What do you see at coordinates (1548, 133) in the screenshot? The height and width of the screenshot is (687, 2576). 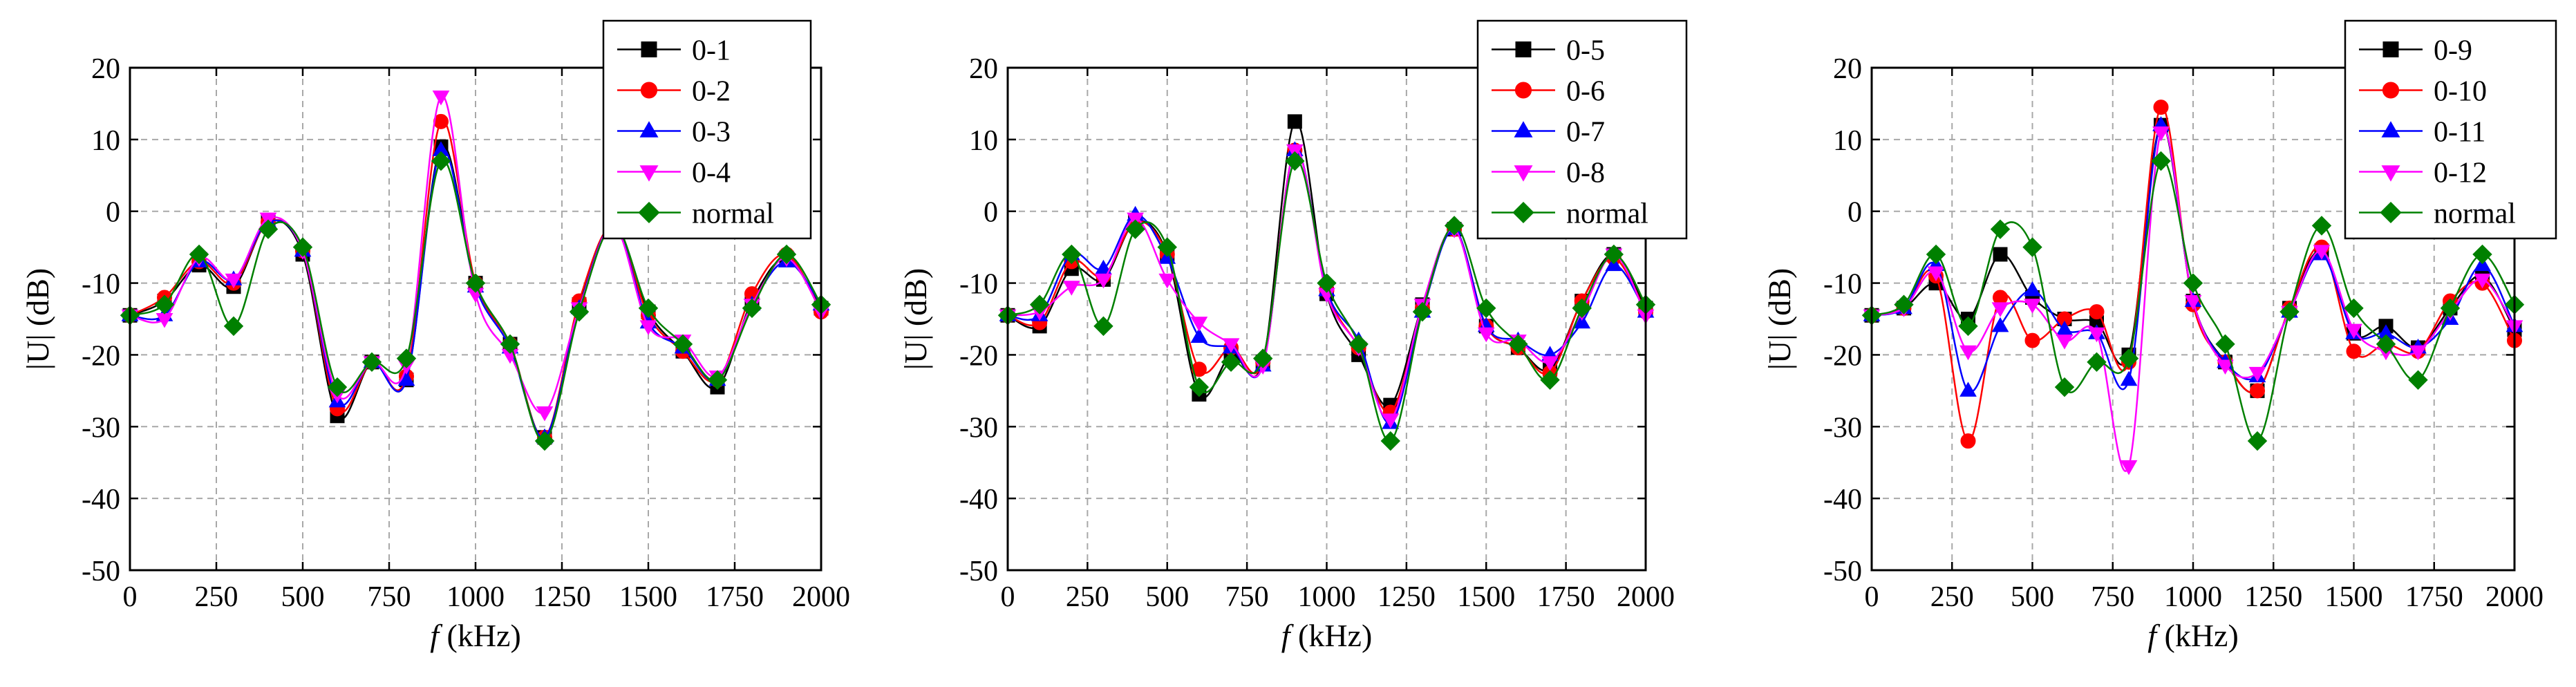 I see `legend-item: 0-7` at bounding box center [1548, 133].